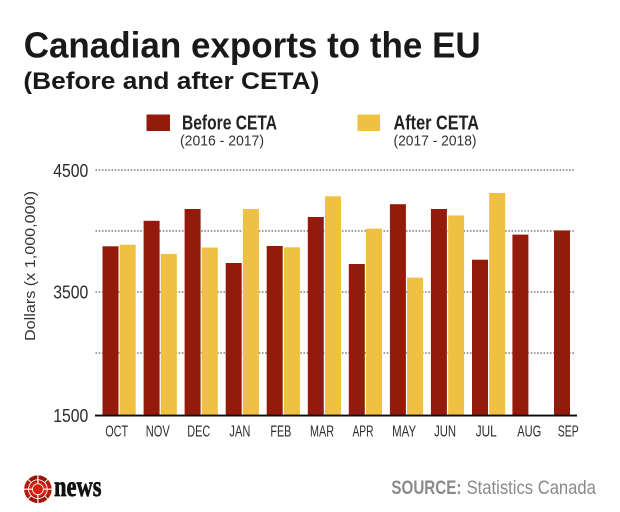  Describe the element at coordinates (568, 432) in the screenshot. I see `svg-text: SEP` at that location.